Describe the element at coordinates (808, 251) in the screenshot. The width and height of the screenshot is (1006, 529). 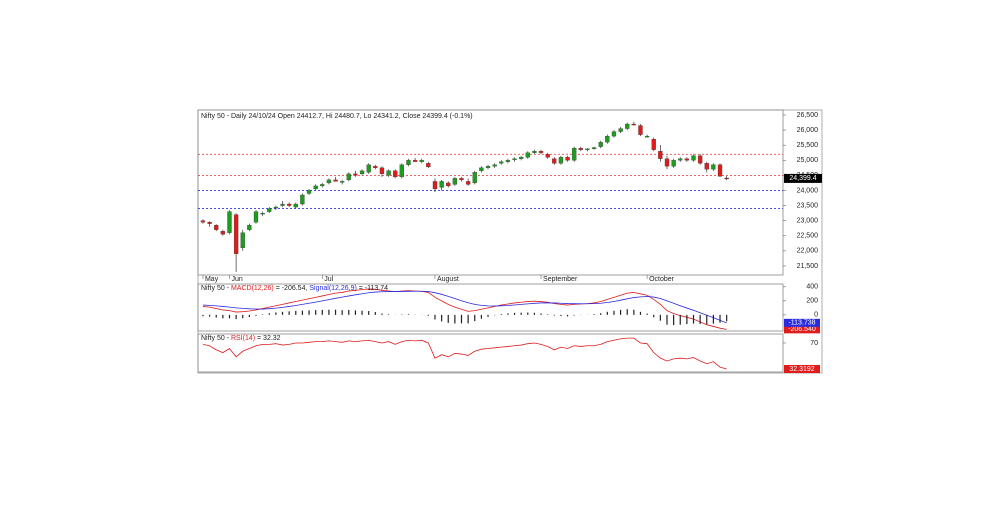
I see `y-tick-label: 22,000` at that location.